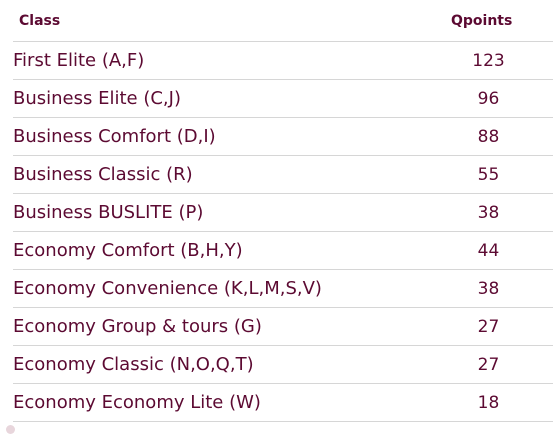  I want to click on row-class: Economy Group & tours (G), so click(137, 326).